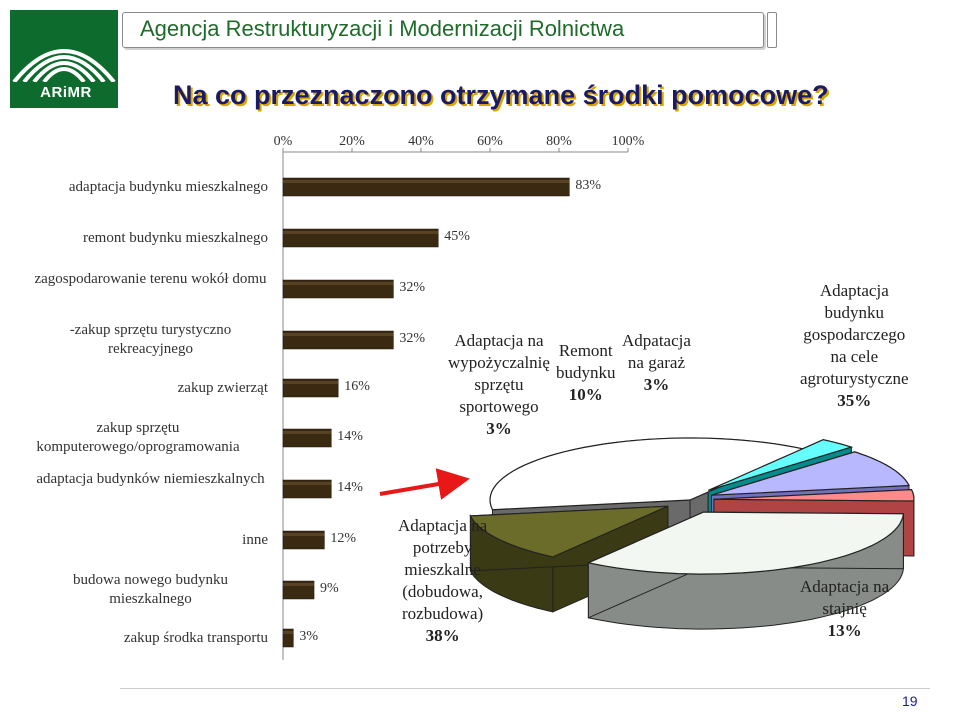  I want to click on pie-slice-name-line: mieszkalne, so click(442, 569).